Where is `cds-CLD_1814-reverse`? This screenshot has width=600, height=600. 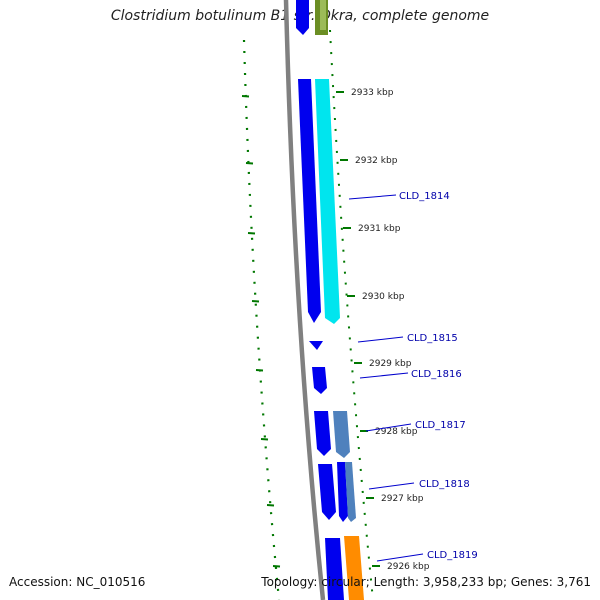
cds-CLD_1814-reverse is located at coordinates (327, 201).